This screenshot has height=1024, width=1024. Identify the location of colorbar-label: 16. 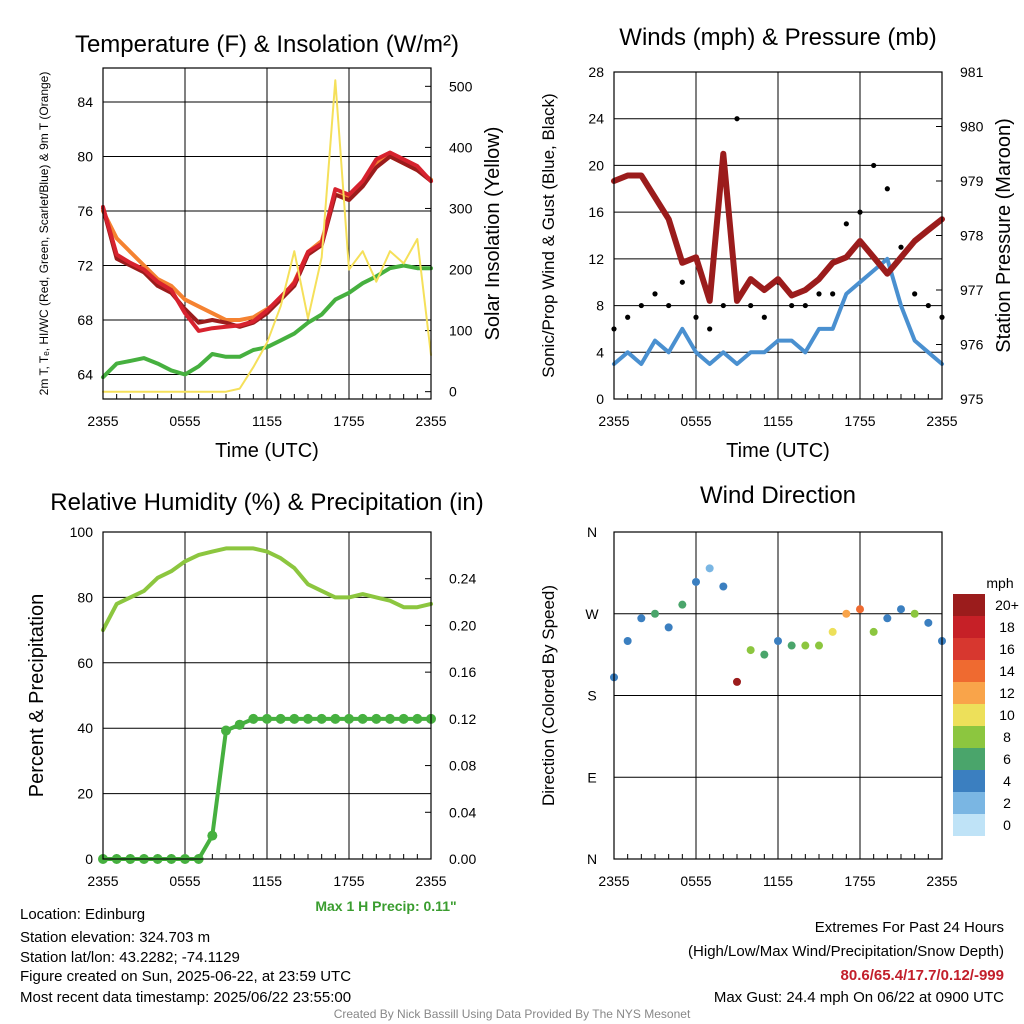
(1007, 649).